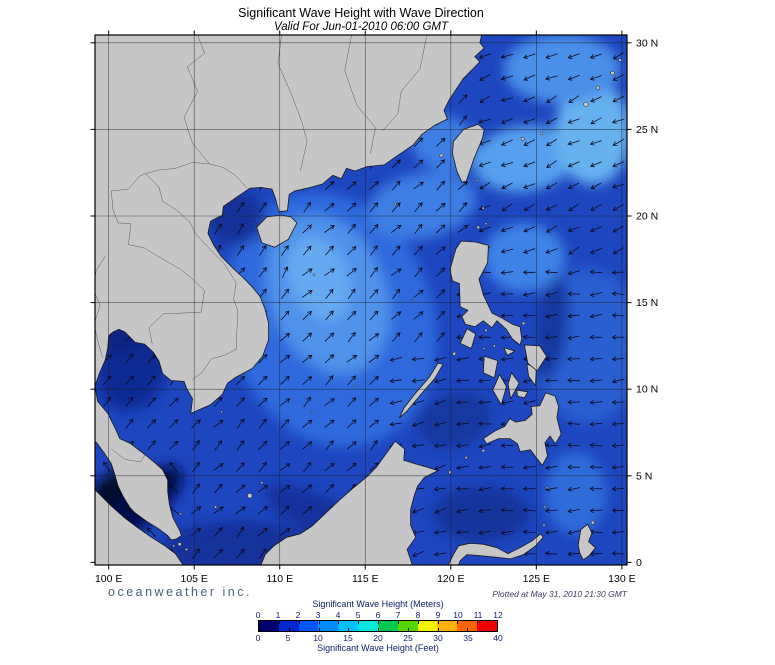 This screenshot has height=665, width=775. I want to click on island-sibuyan, so click(494, 346).